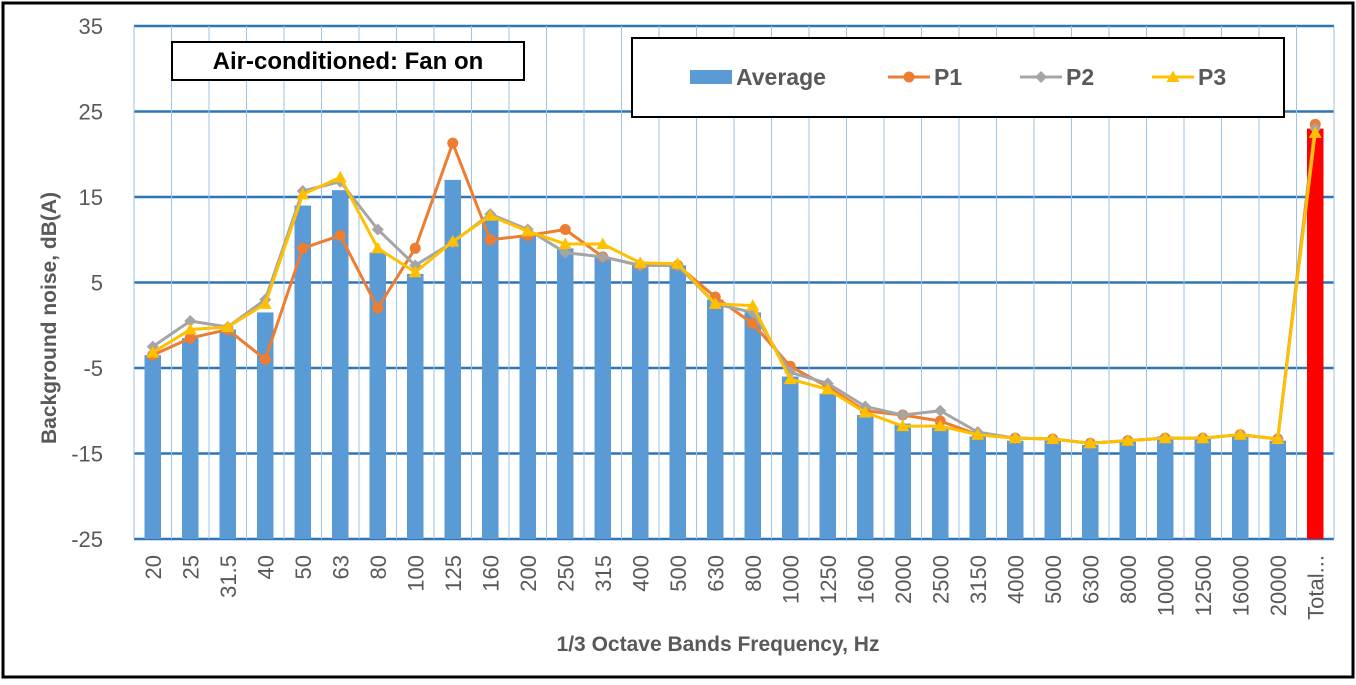  What do you see at coordinates (415, 573) in the screenshot?
I see `x-tick-label: 100` at bounding box center [415, 573].